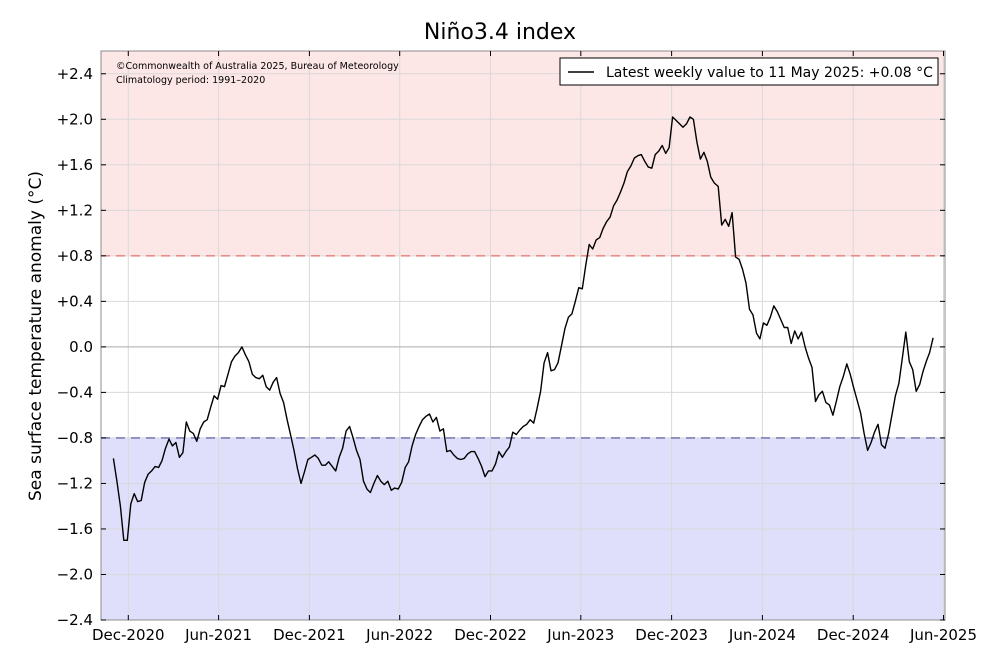 This screenshot has height=667, width=1000. What do you see at coordinates (36, 336) in the screenshot?
I see `y-axis-label: Sea surface temperature anomaly (°C)` at bounding box center [36, 336].